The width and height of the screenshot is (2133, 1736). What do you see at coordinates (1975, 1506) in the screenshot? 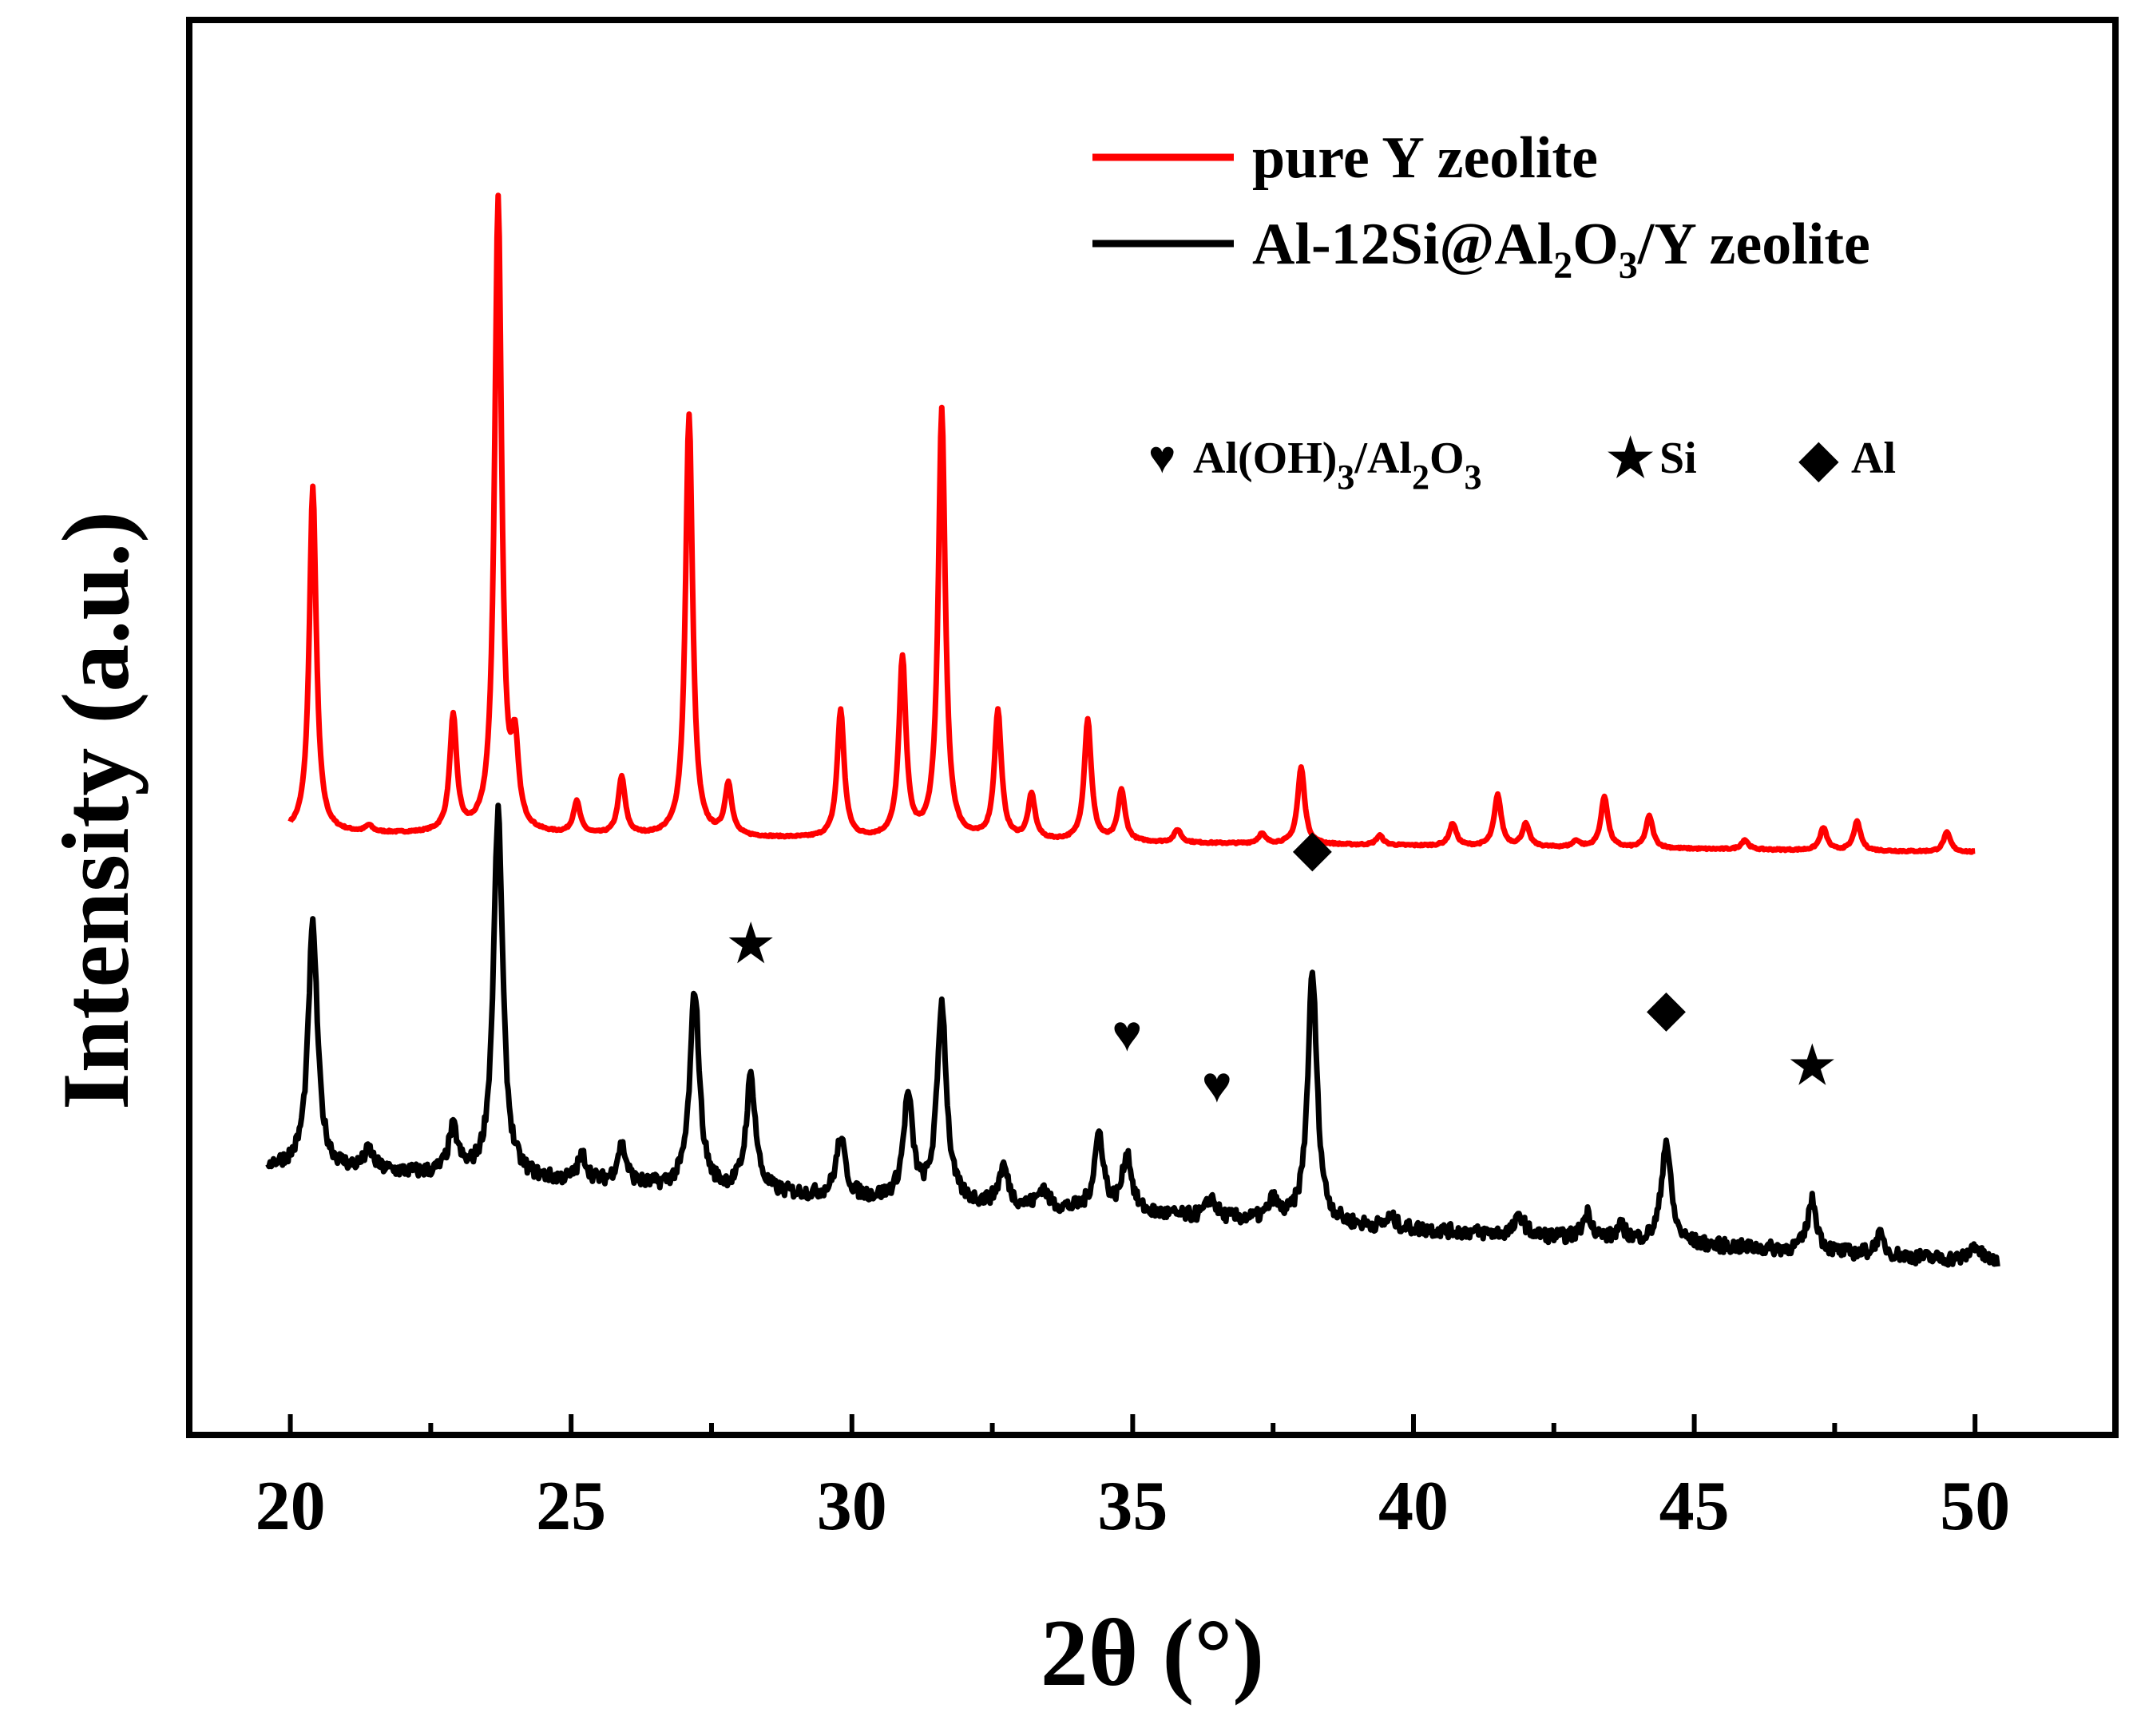
I see `x-tick-label: 50` at bounding box center [1975, 1506].